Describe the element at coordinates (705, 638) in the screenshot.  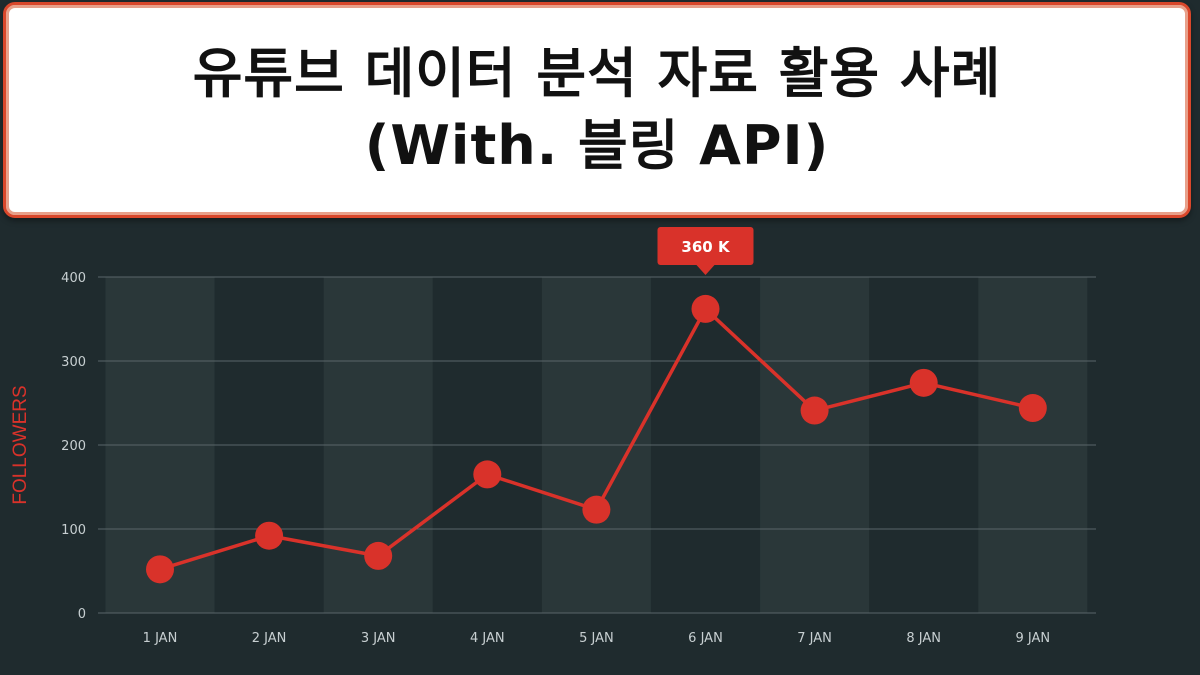
I see `x-tick-label: 6 JAN` at that location.